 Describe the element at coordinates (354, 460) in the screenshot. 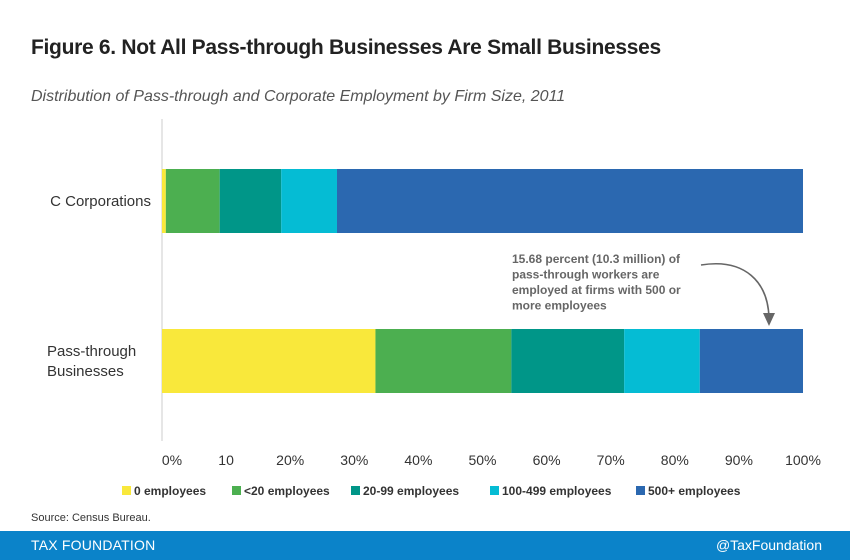

I see `x-tick-label: 30%` at that location.